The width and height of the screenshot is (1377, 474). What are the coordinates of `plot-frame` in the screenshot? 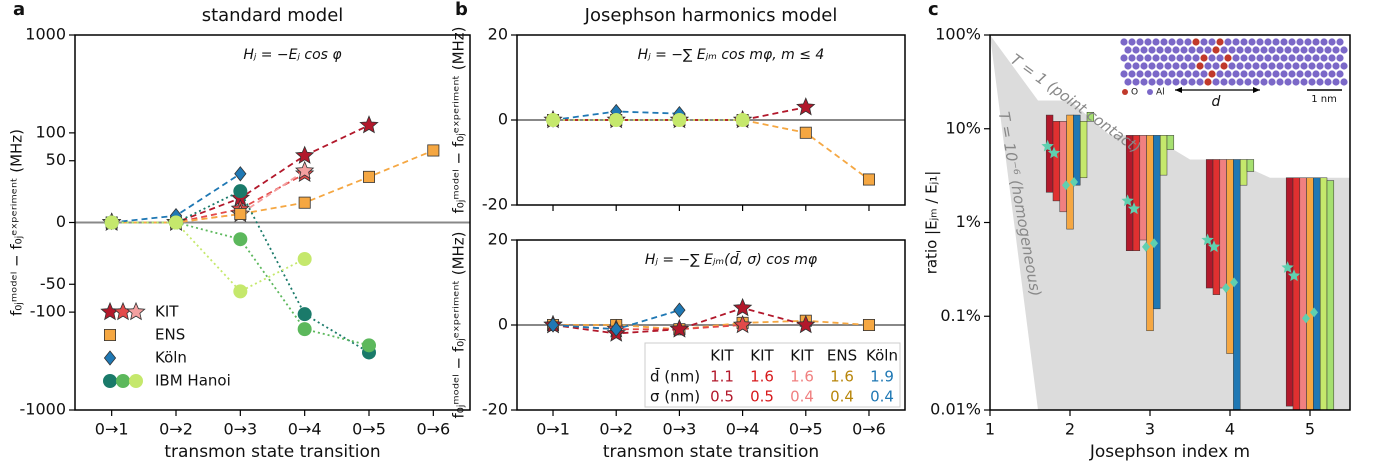 It's located at (711, 325).